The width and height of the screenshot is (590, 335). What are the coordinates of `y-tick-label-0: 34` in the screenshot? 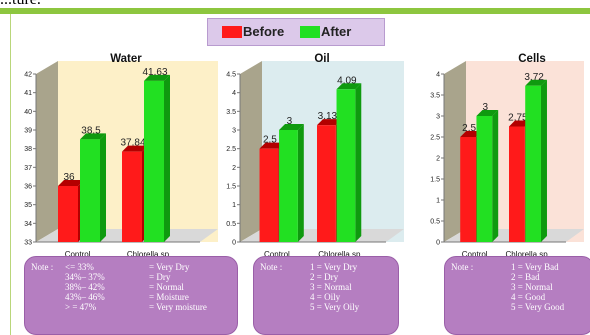 It's located at (28, 224).